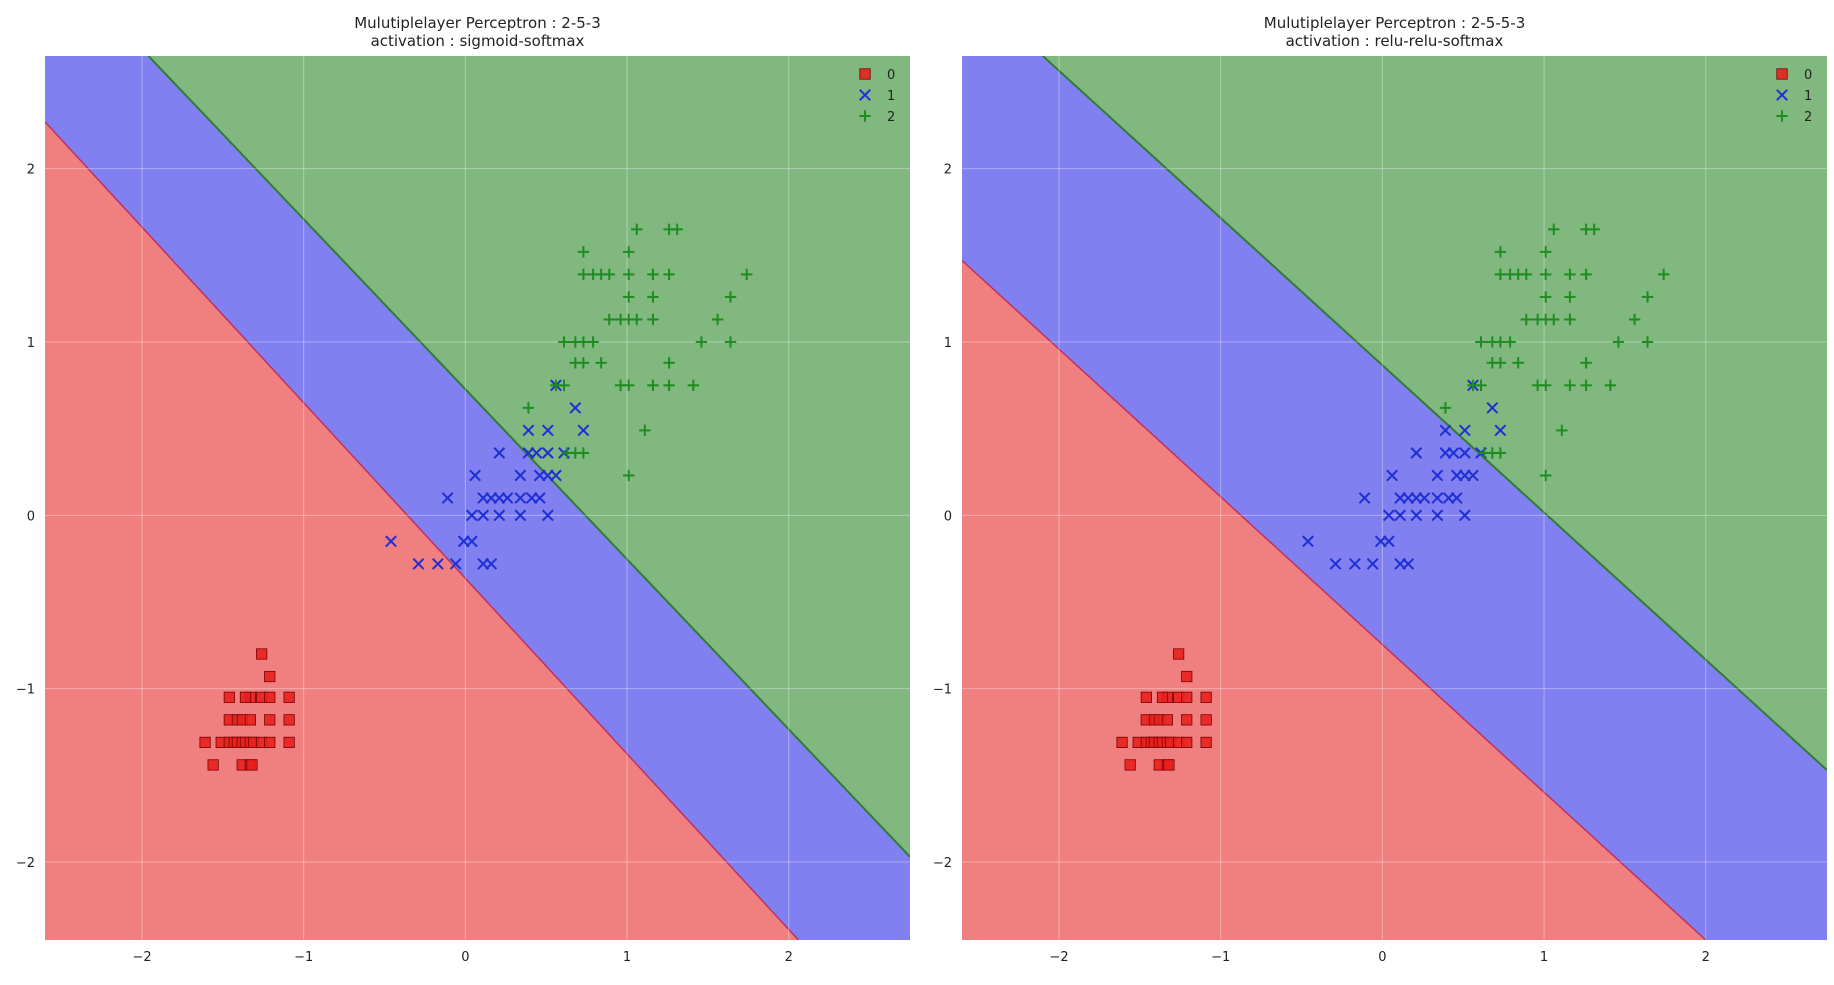 This screenshot has height=985, width=1834. Describe the element at coordinates (141, 957) in the screenshot. I see `x-tick-label: −2` at that location.